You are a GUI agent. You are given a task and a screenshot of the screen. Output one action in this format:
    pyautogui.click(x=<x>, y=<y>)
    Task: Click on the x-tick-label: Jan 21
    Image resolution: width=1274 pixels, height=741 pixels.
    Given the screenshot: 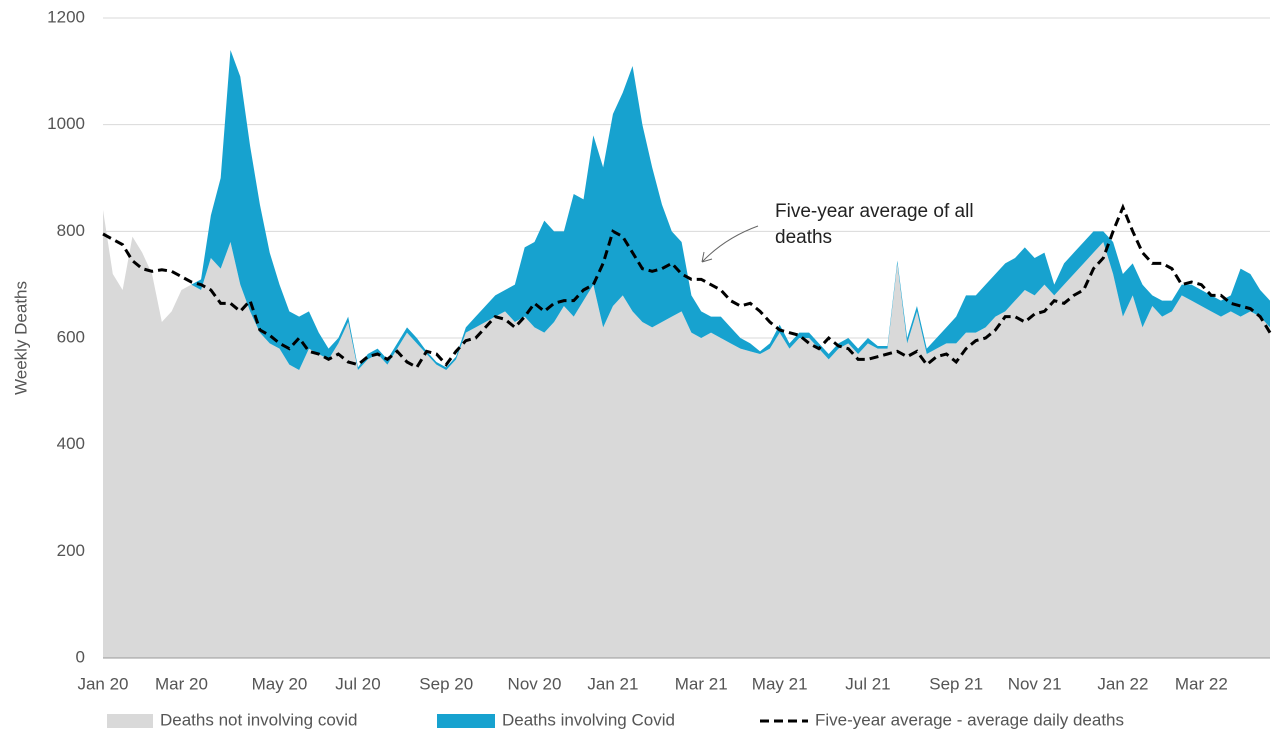 What is the action you would take?
    pyautogui.click(x=612, y=683)
    